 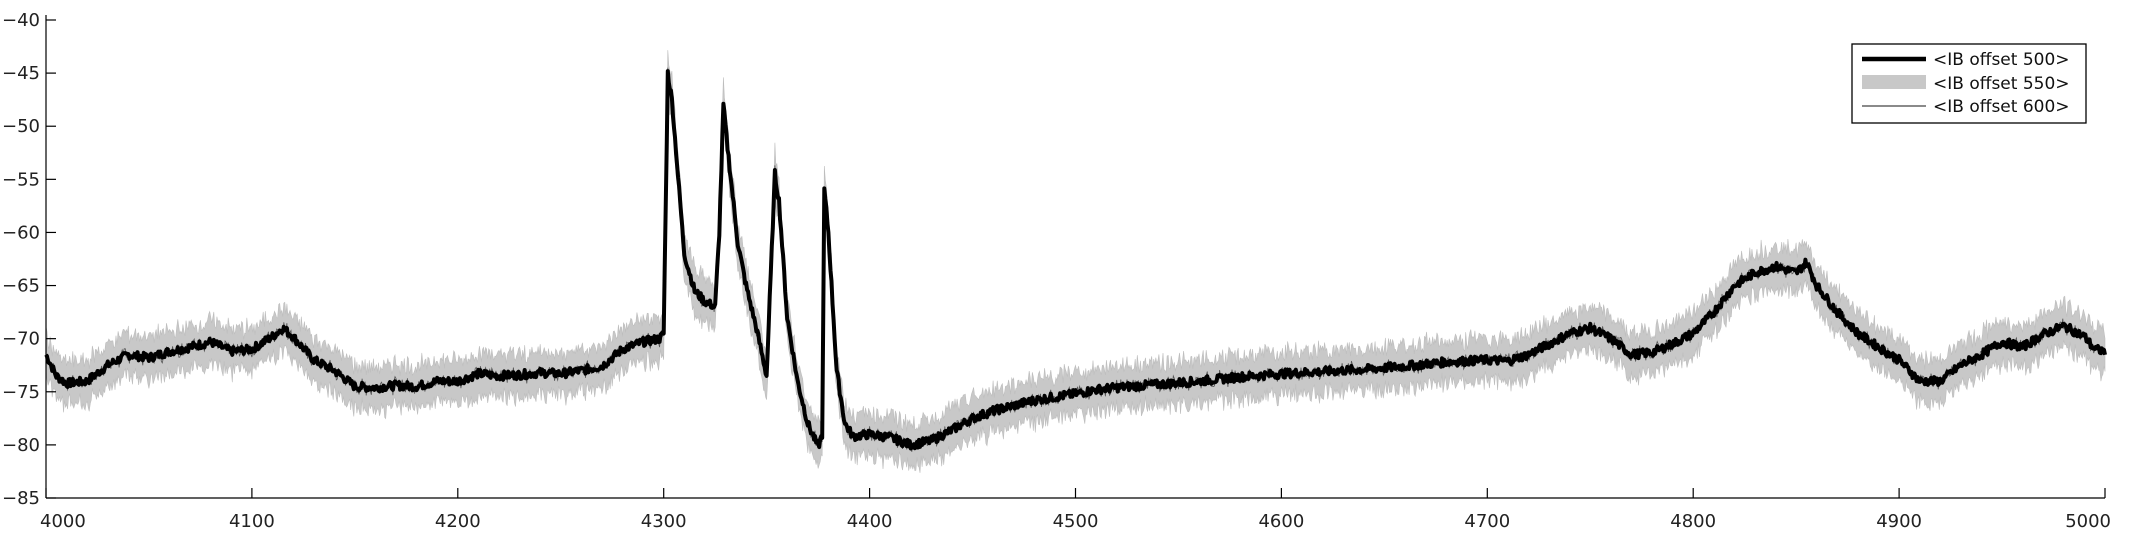 I want to click on legend-label-ib500: <IB offset 500>, so click(x=2001, y=60).